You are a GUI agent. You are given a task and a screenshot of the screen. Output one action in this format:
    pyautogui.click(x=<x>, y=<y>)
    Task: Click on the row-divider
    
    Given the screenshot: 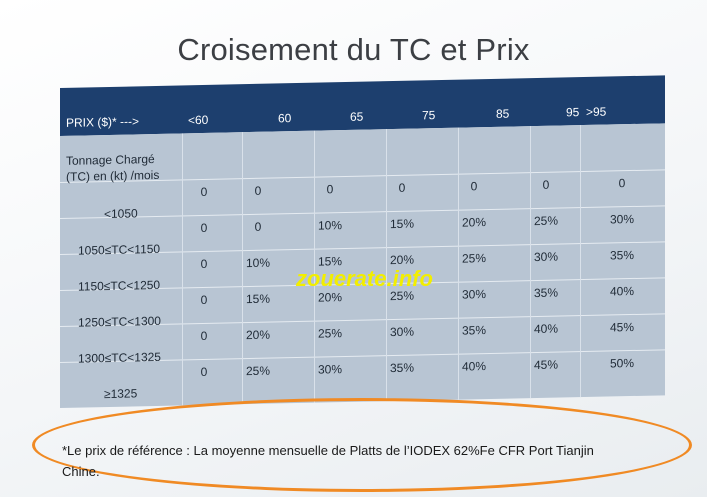 What is the action you would take?
    pyautogui.click(x=362, y=212)
    